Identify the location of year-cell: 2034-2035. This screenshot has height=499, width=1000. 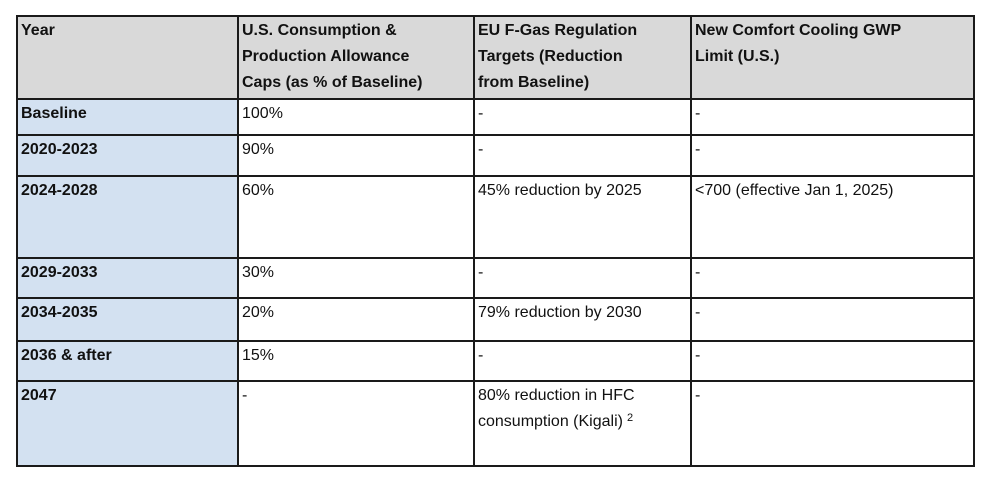
(127, 320).